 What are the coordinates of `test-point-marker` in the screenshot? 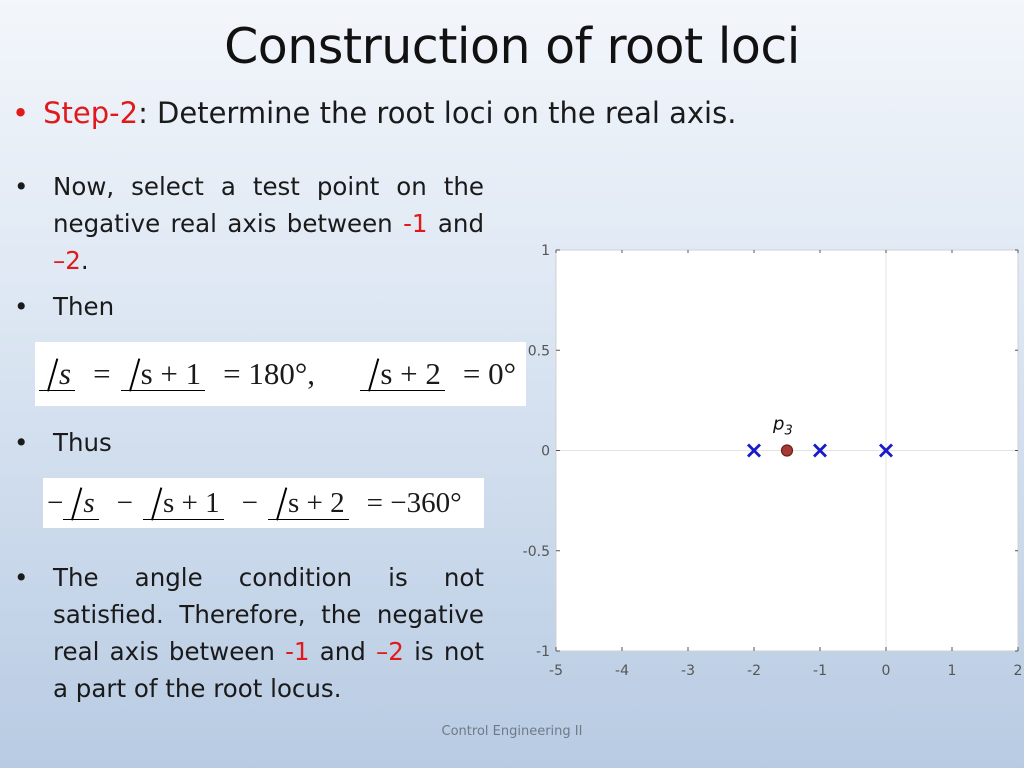 It's located at (787, 450).